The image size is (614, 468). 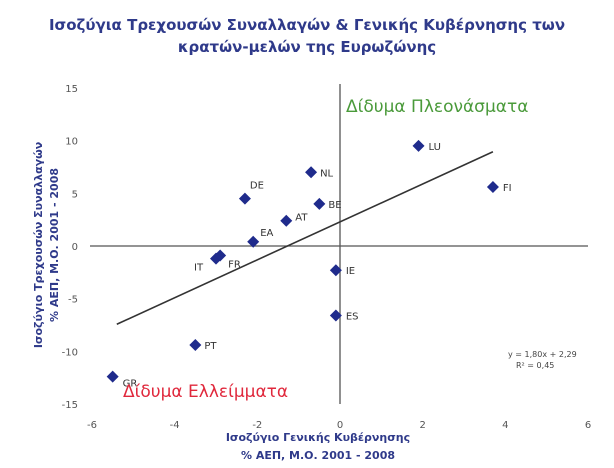 What do you see at coordinates (507, 188) in the screenshot?
I see `point-label-fi: FI` at bounding box center [507, 188].